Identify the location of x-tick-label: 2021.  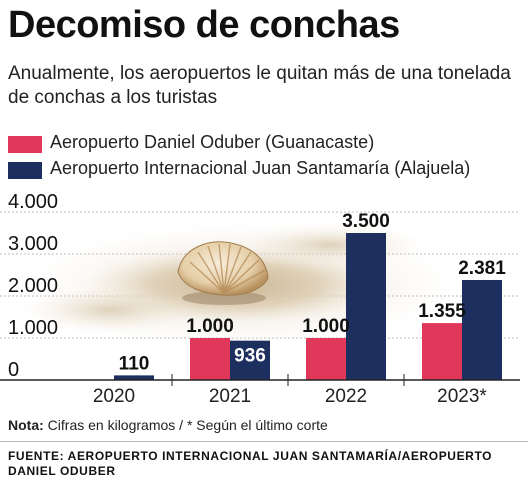
(230, 396).